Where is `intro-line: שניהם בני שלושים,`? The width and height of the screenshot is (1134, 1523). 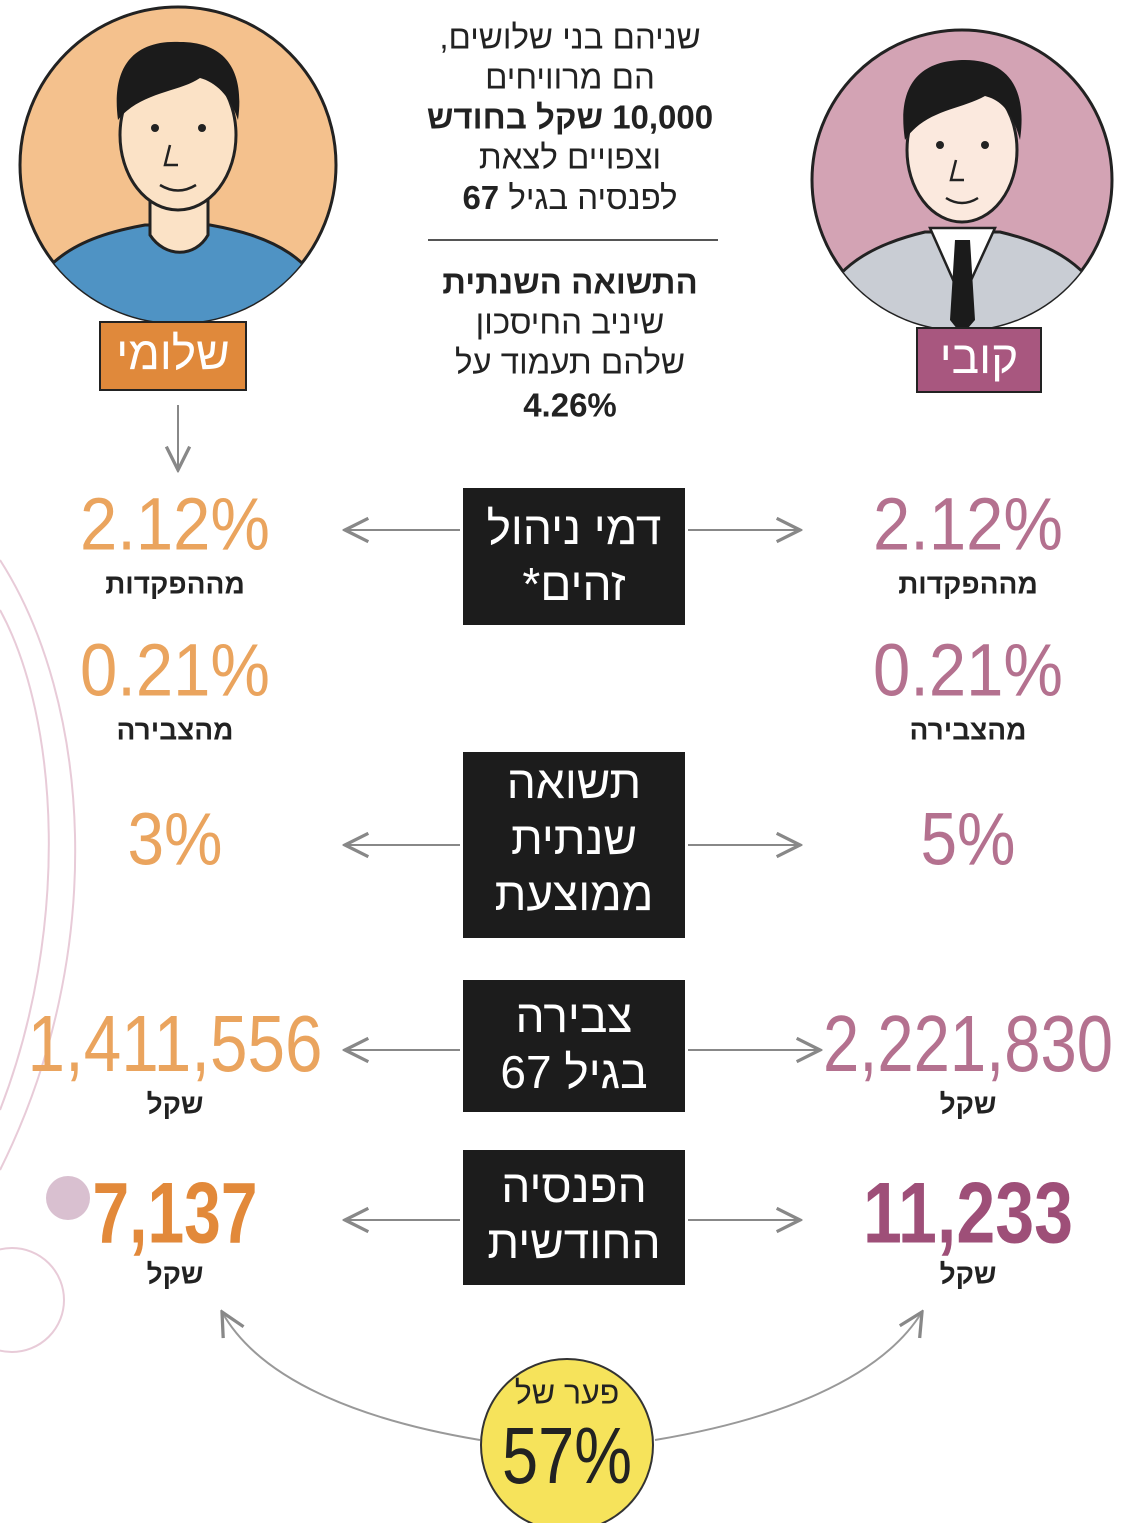
intro-line: שניהם בני שלושים, is located at coordinates (569, 37).